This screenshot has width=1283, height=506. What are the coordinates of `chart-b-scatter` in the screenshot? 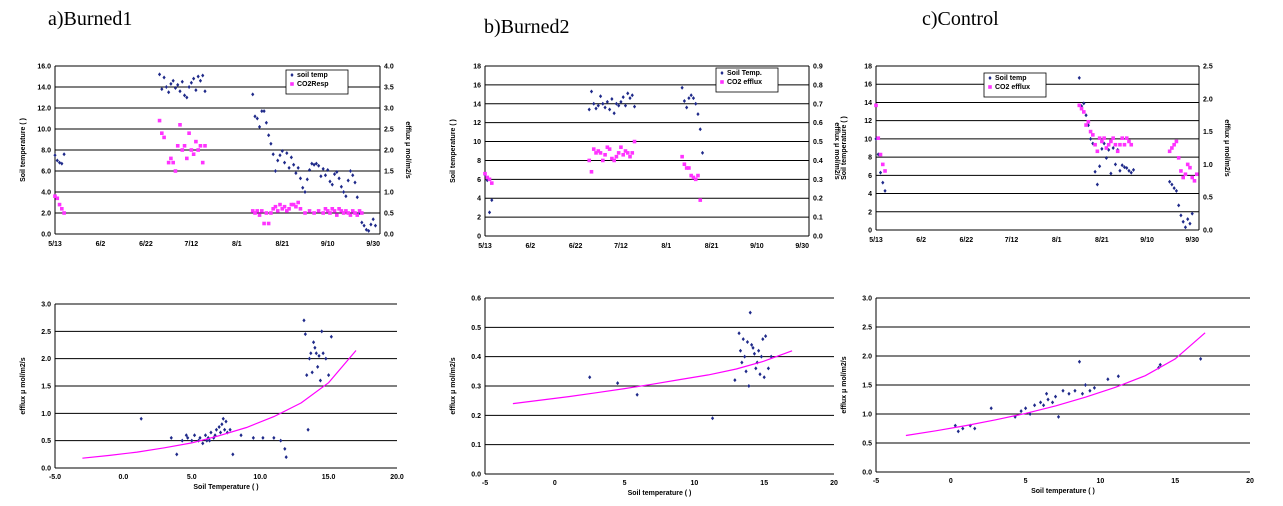 It's located at (659, 386).